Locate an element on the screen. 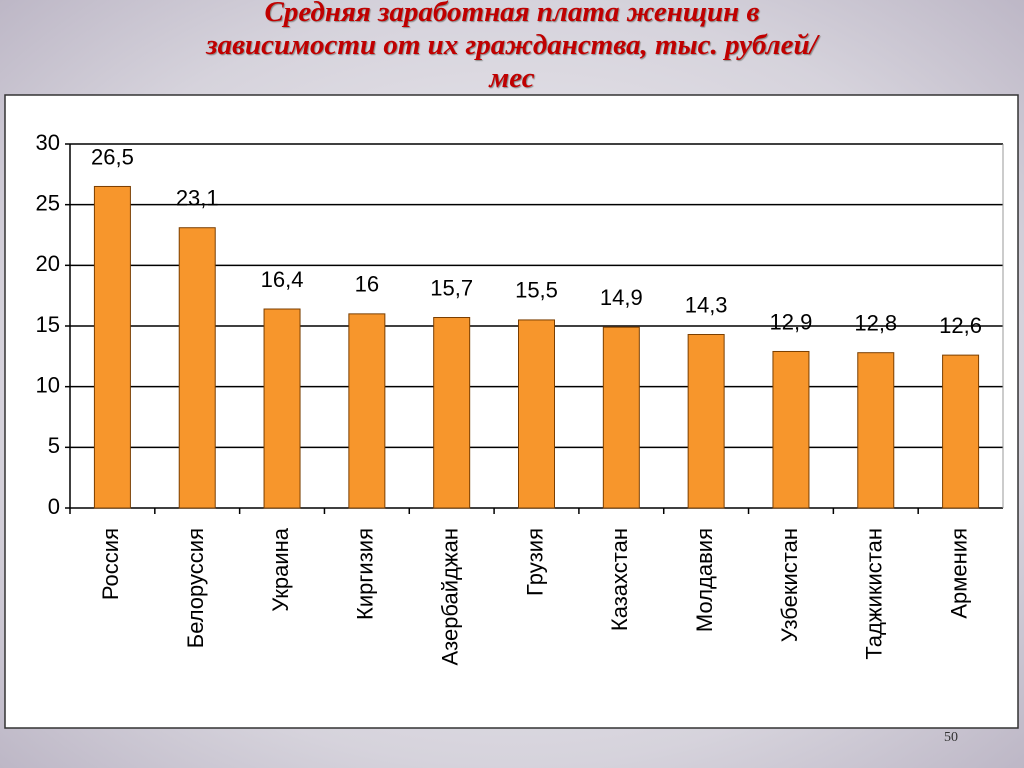 Image resolution: width=1024 pixels, height=768 pixels. x-tick-label: Украина is located at coordinates (280, 569).